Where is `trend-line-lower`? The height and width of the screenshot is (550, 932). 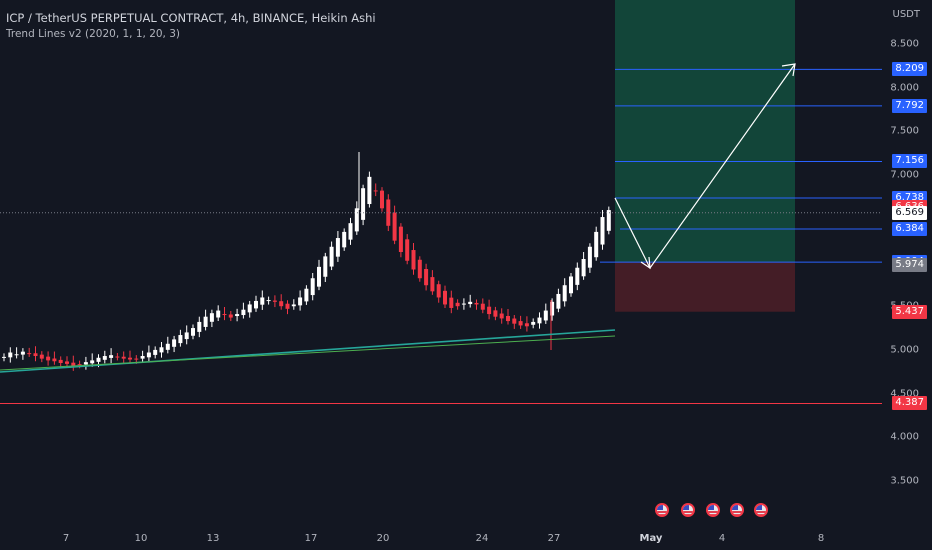
trend-line-lower is located at coordinates (308, 353).